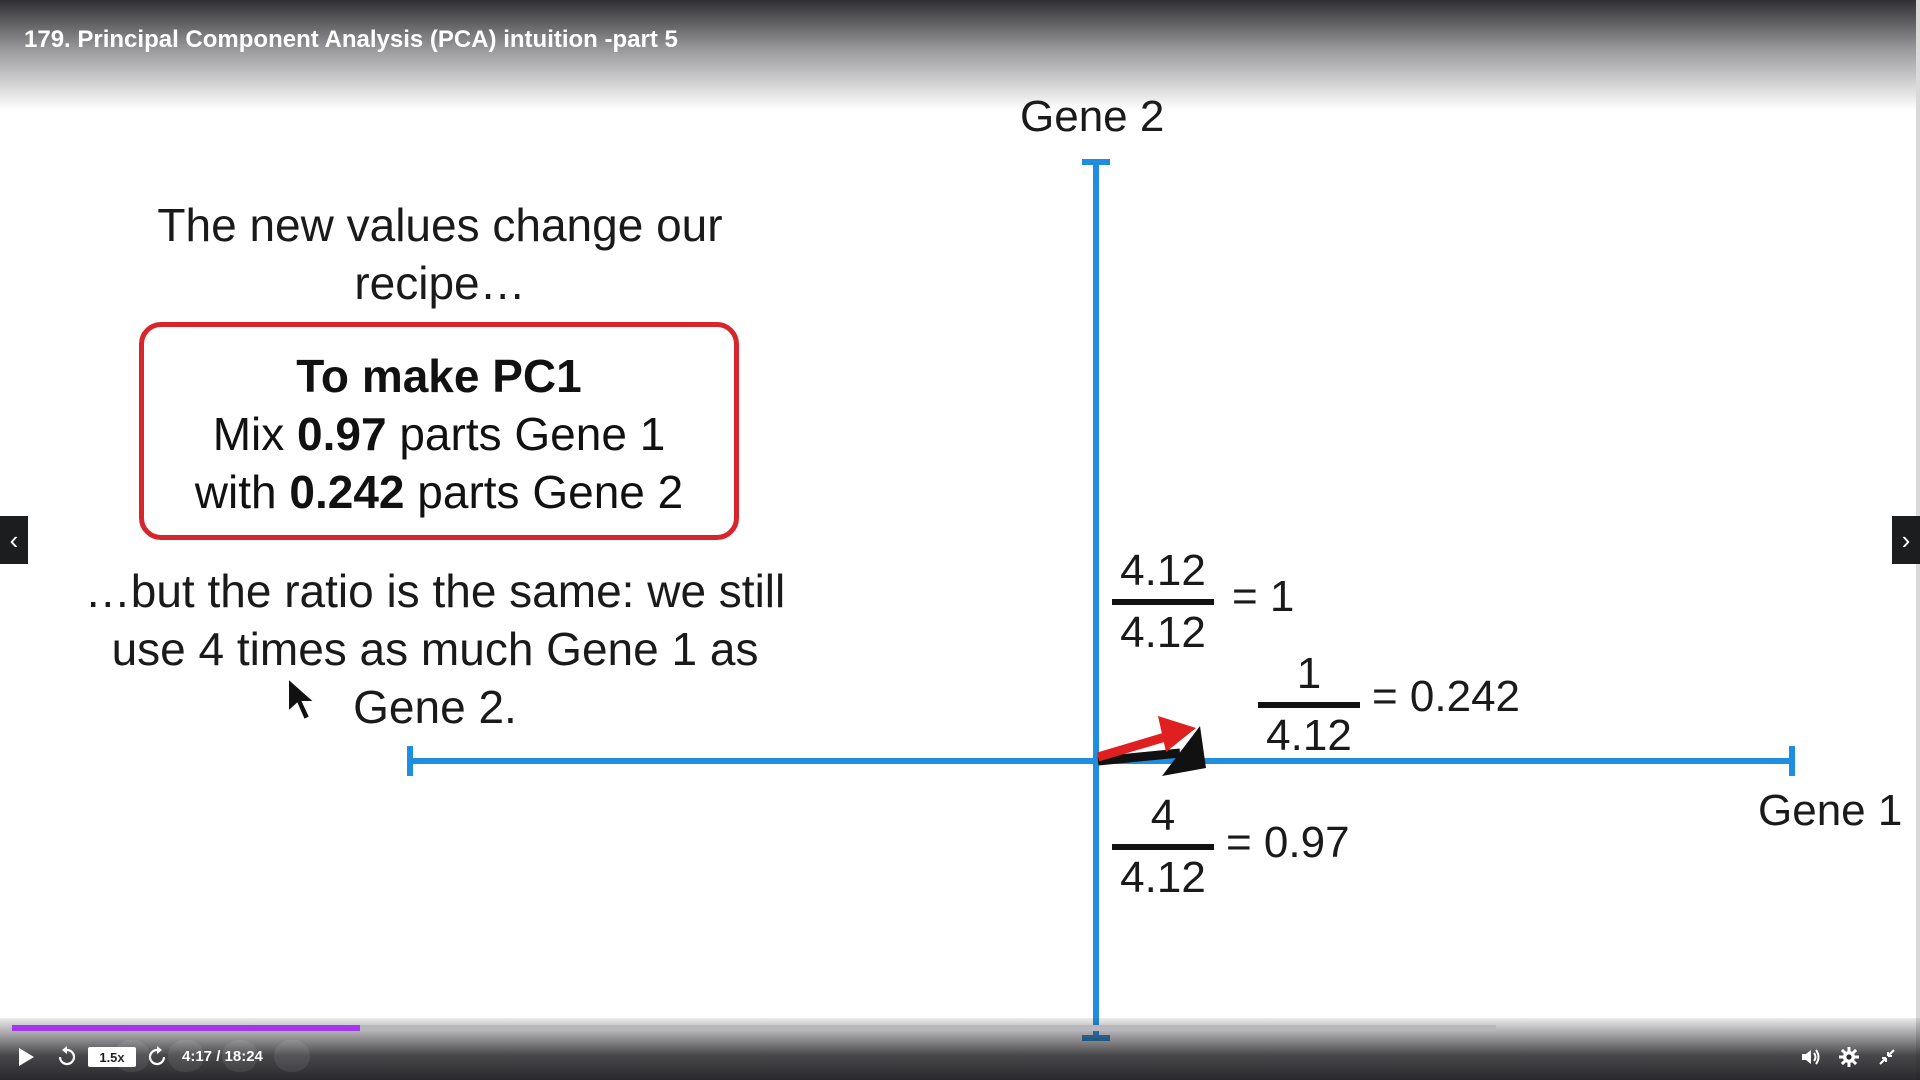  What do you see at coordinates (1446, 696) in the screenshot?
I see `fraction-2-result: = 0.242` at bounding box center [1446, 696].